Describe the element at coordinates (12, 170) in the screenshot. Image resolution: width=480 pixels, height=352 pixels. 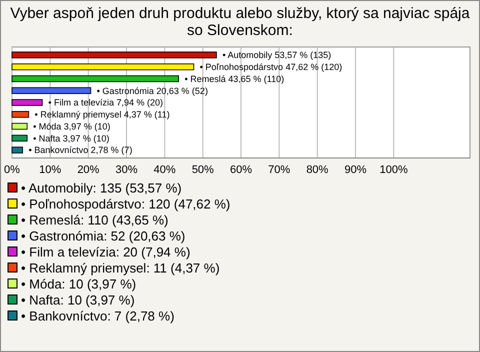
I see `x-tick-label: 0%` at that location.